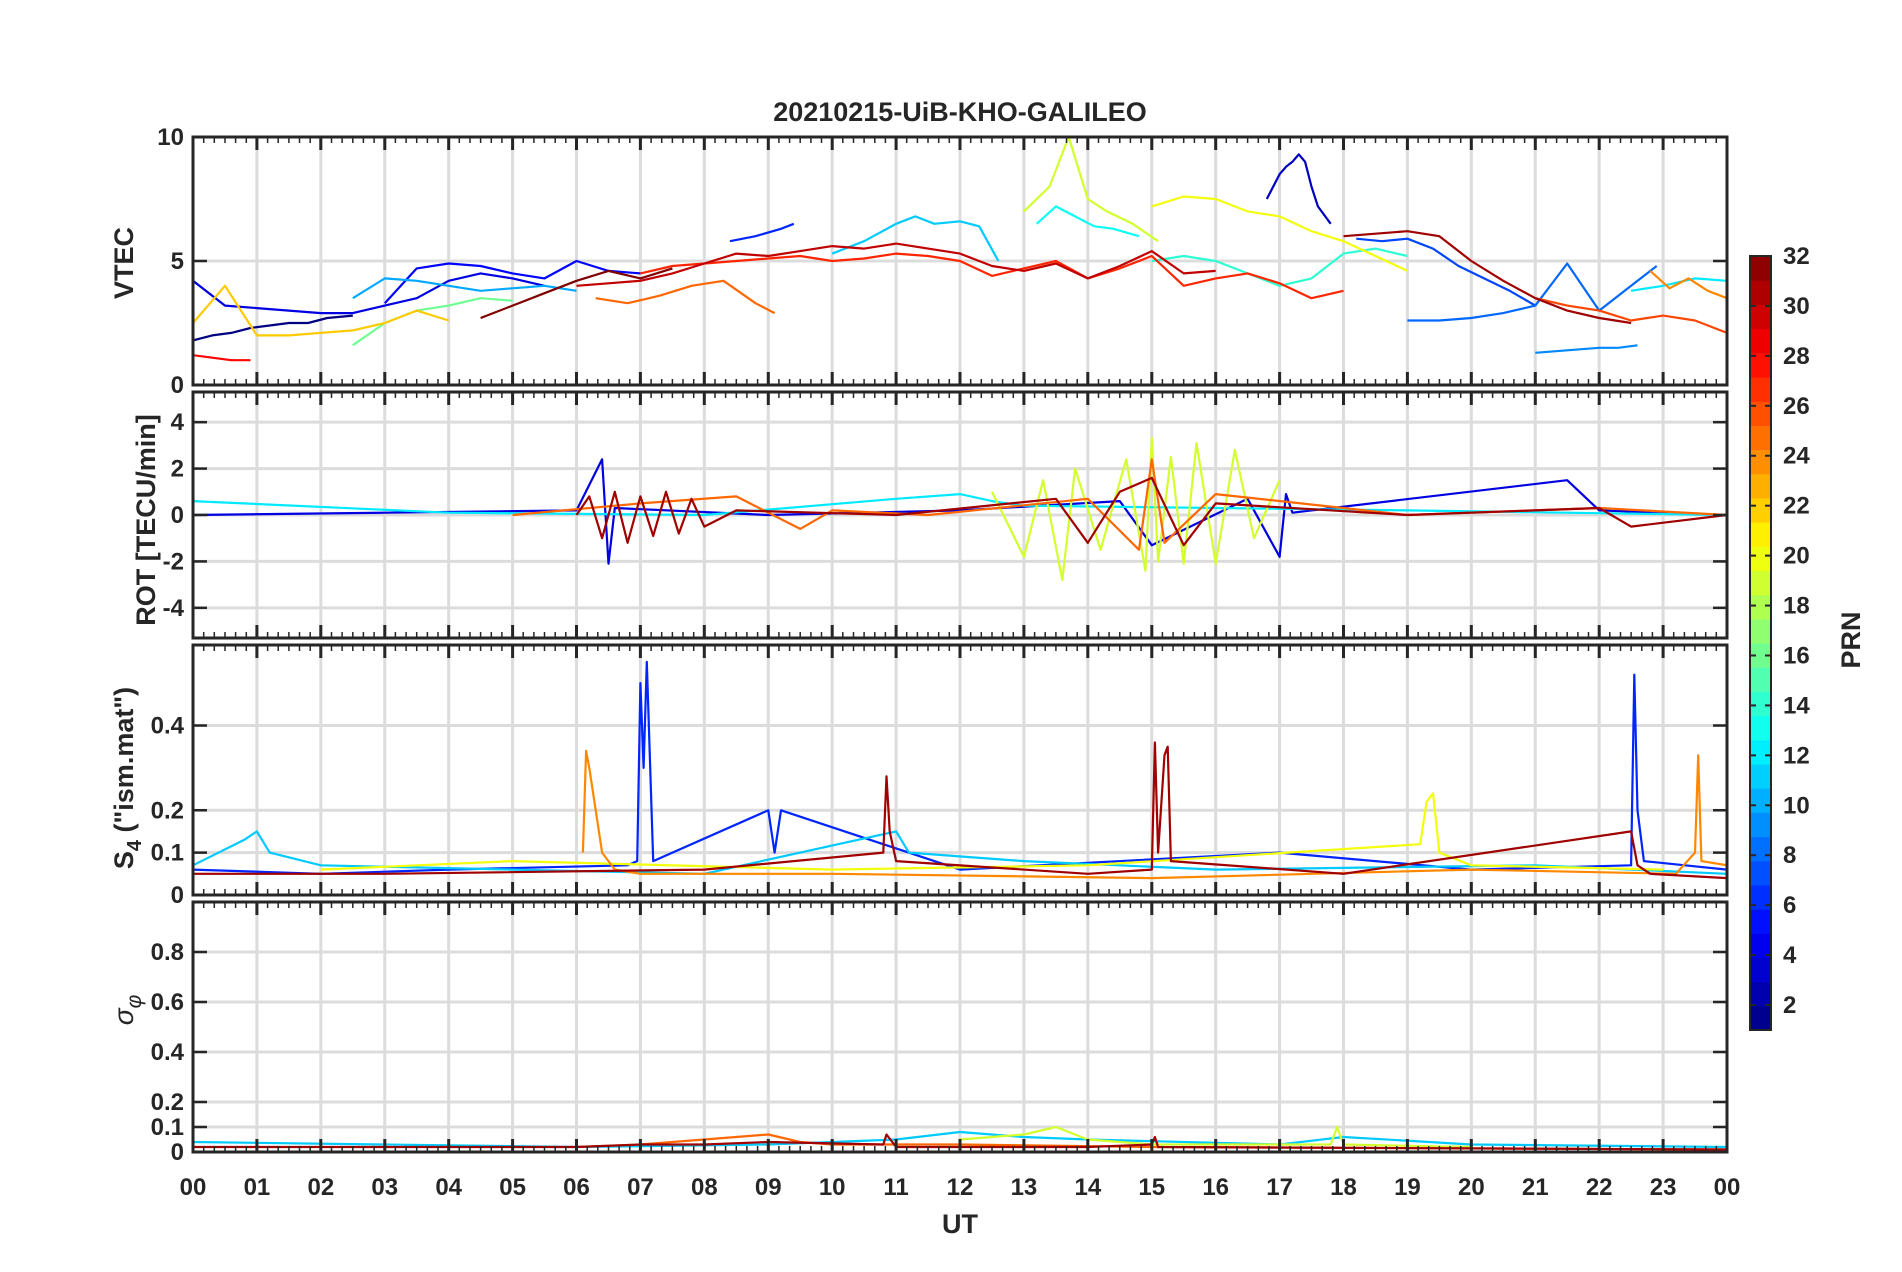  What do you see at coordinates (960, 1224) in the screenshot?
I see `x-axis-label: UT` at bounding box center [960, 1224].